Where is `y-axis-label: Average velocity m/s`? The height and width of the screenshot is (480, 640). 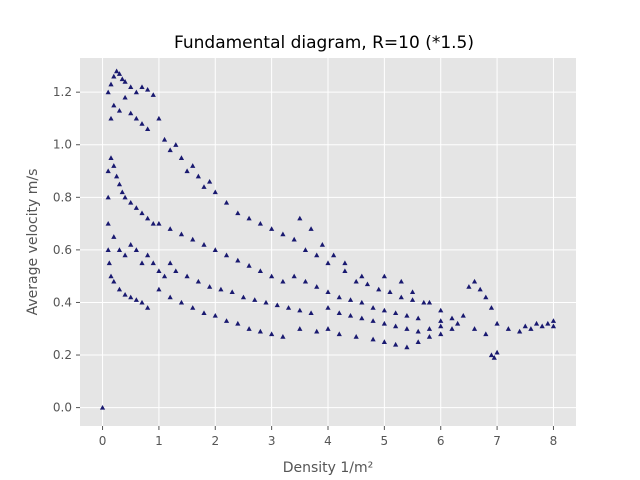 y-axis-label: Average velocity m/s is located at coordinates (33, 242).